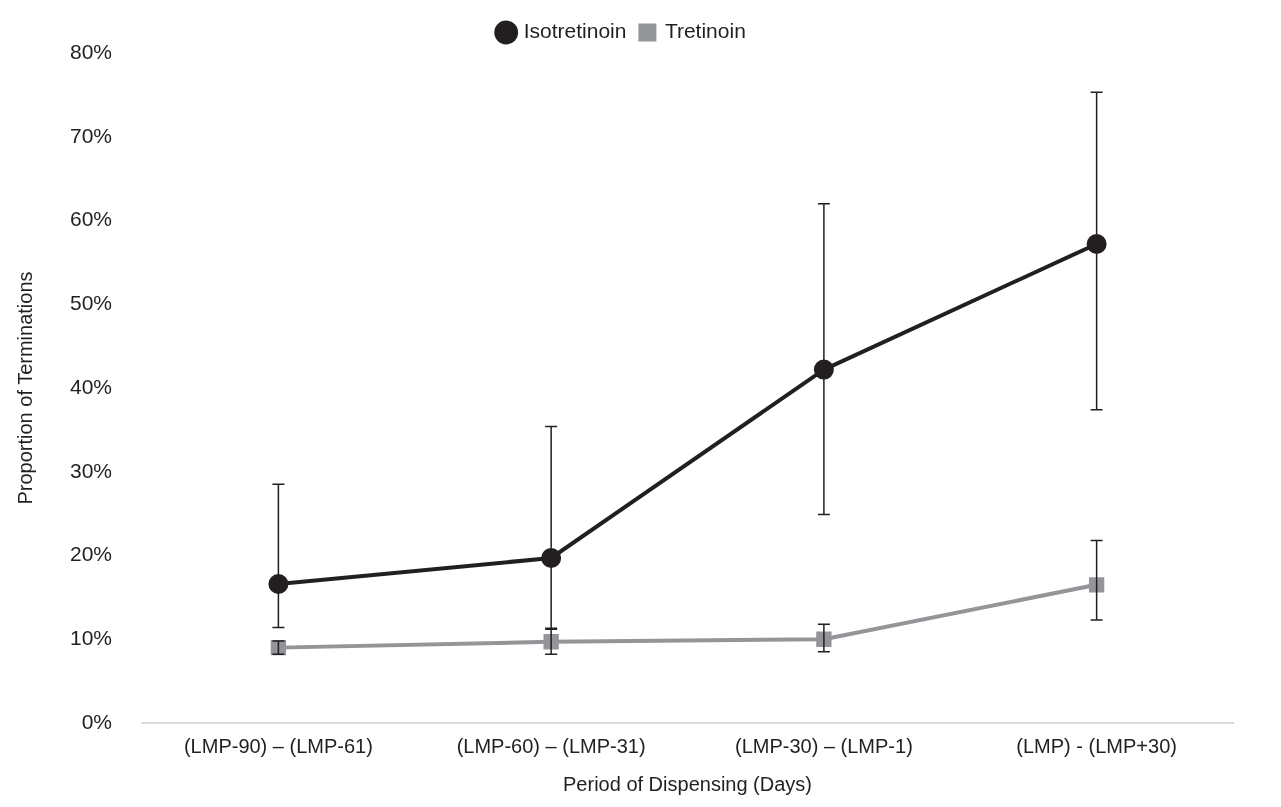  I want to click on x-axis-title: Period of Dispensing (Days), so click(688, 783).